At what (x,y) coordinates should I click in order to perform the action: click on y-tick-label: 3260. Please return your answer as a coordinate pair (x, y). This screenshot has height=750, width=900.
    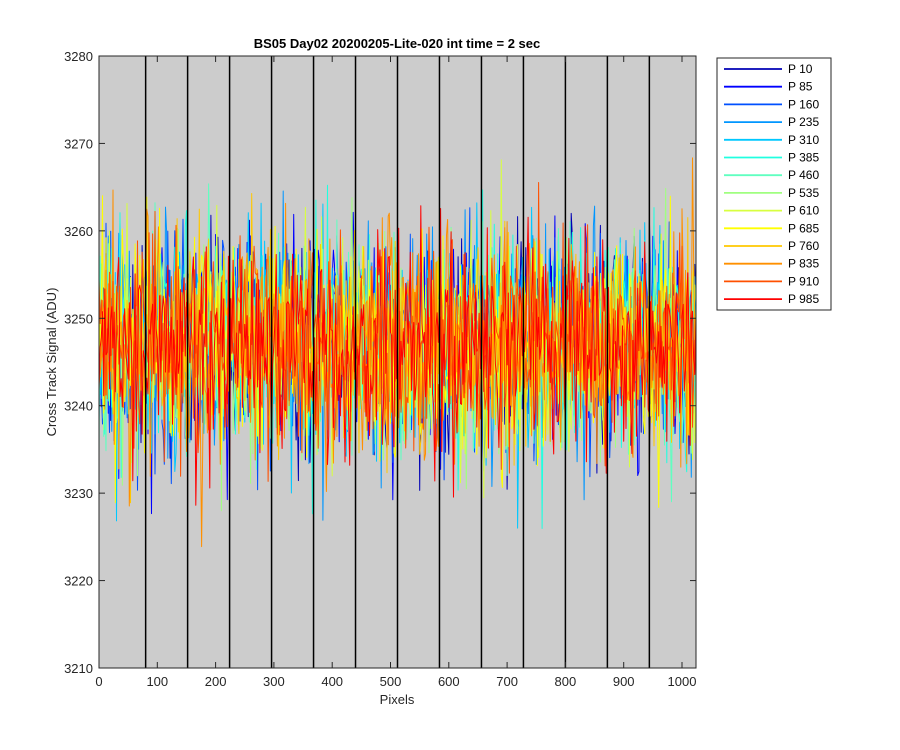
    Looking at the image, I should click on (78, 231).